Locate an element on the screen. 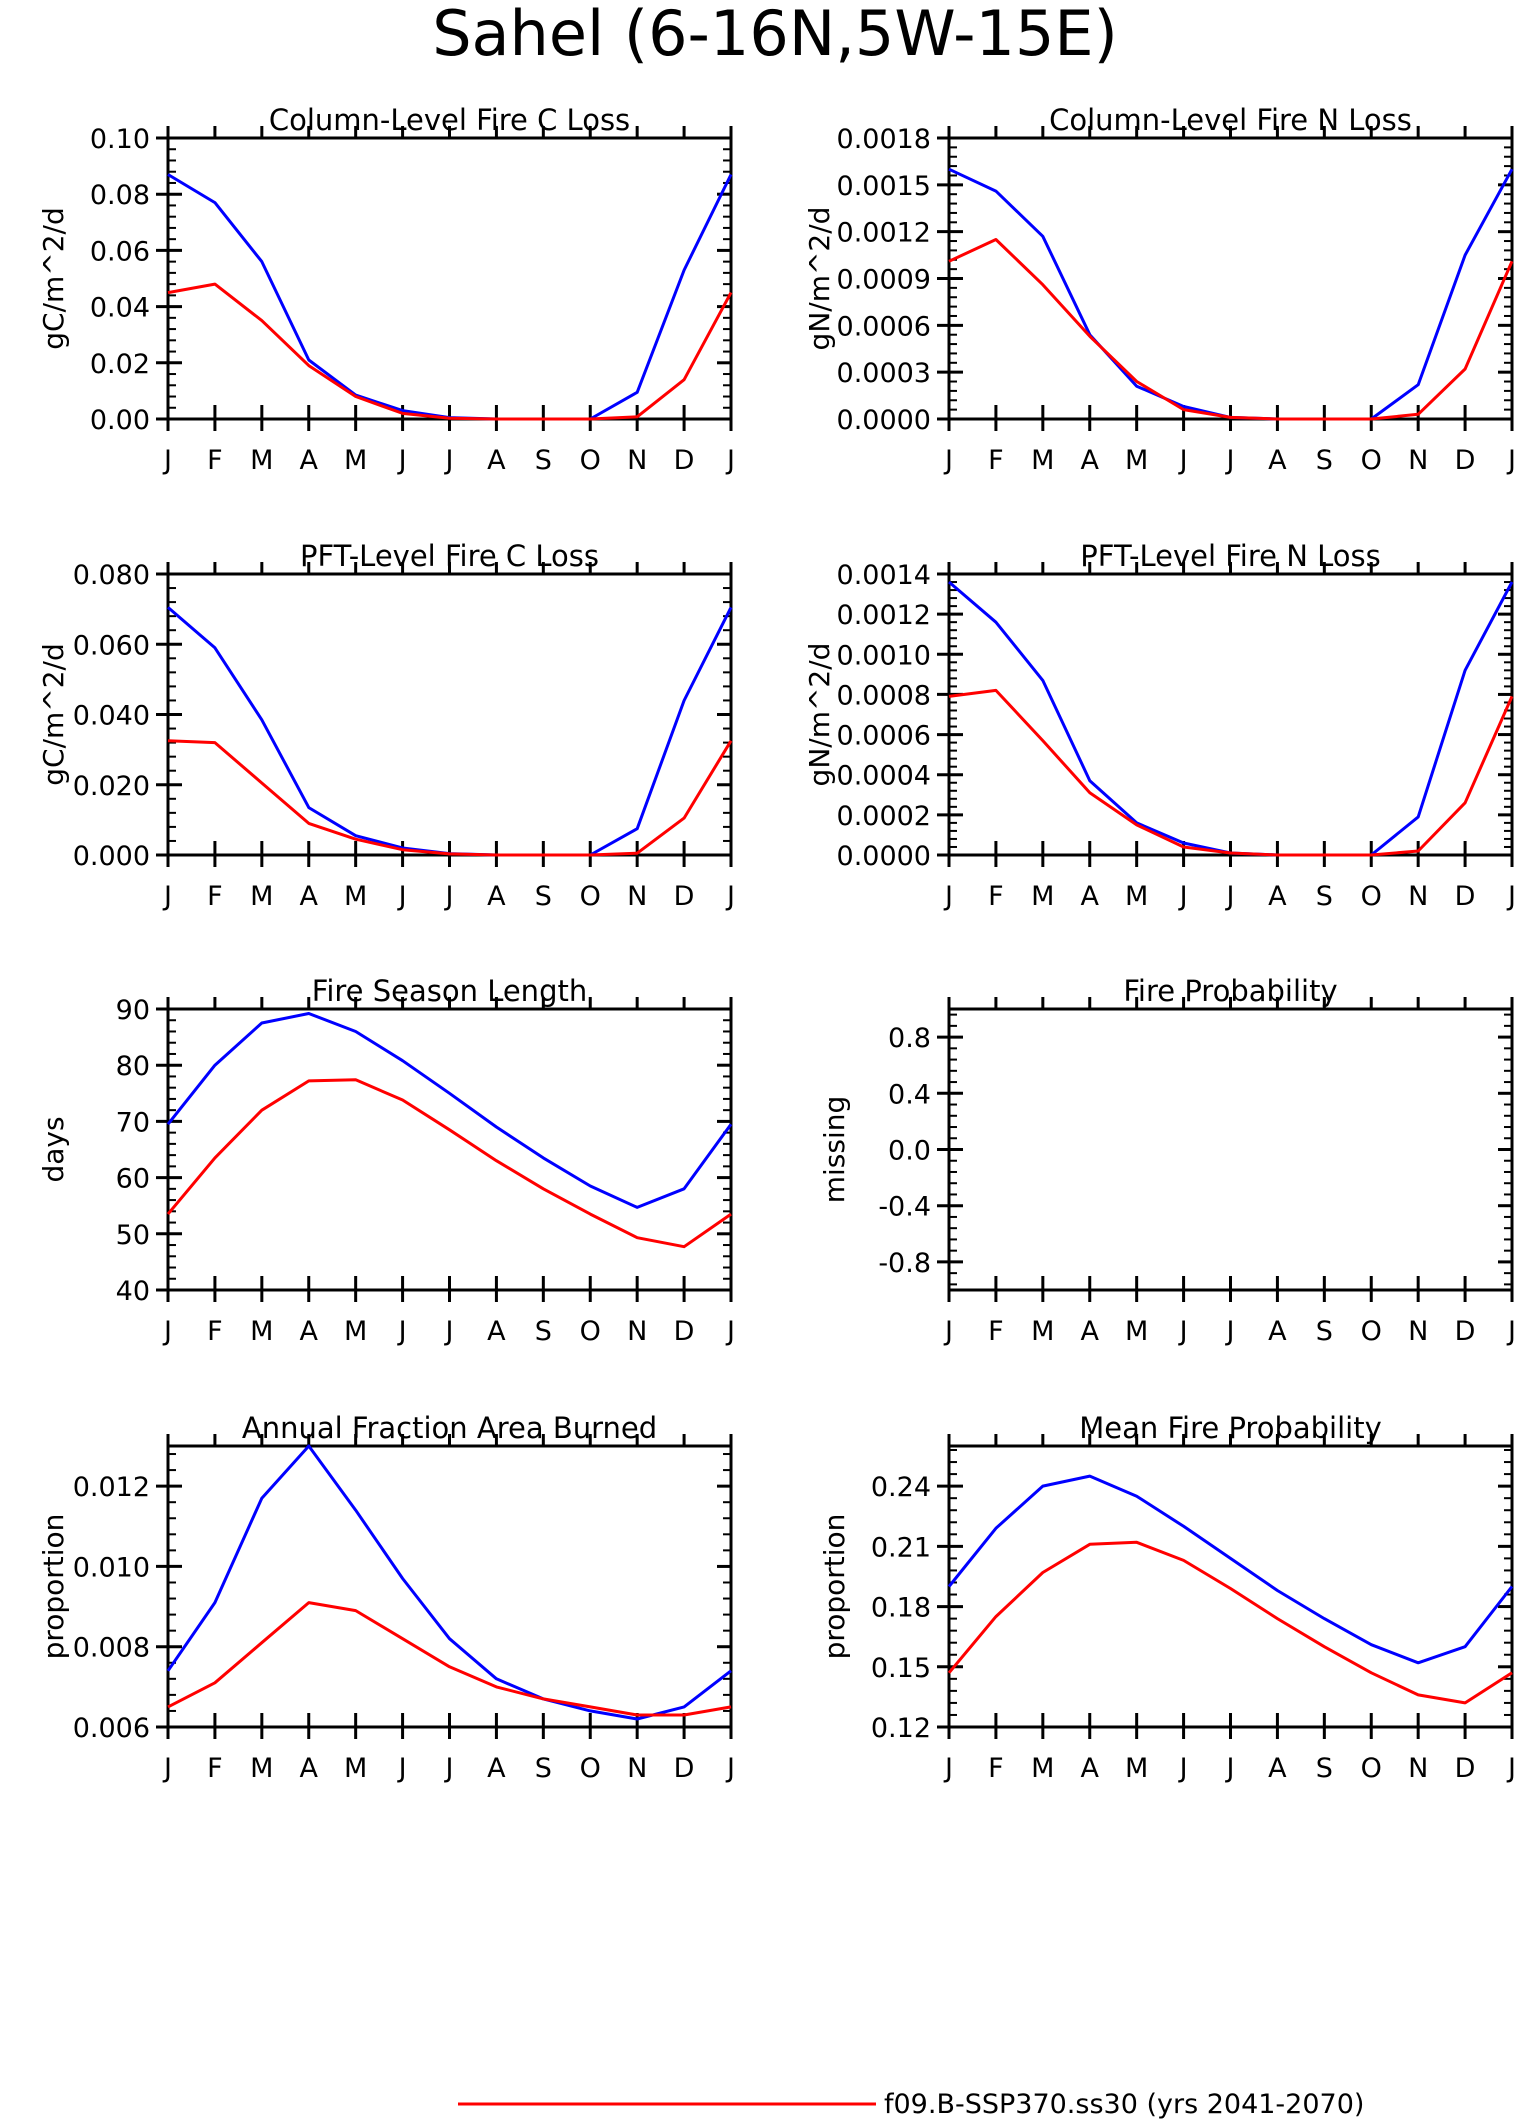 The height and width of the screenshot is (2120, 1526). y-tick-label: 90 is located at coordinates (133, 1010).